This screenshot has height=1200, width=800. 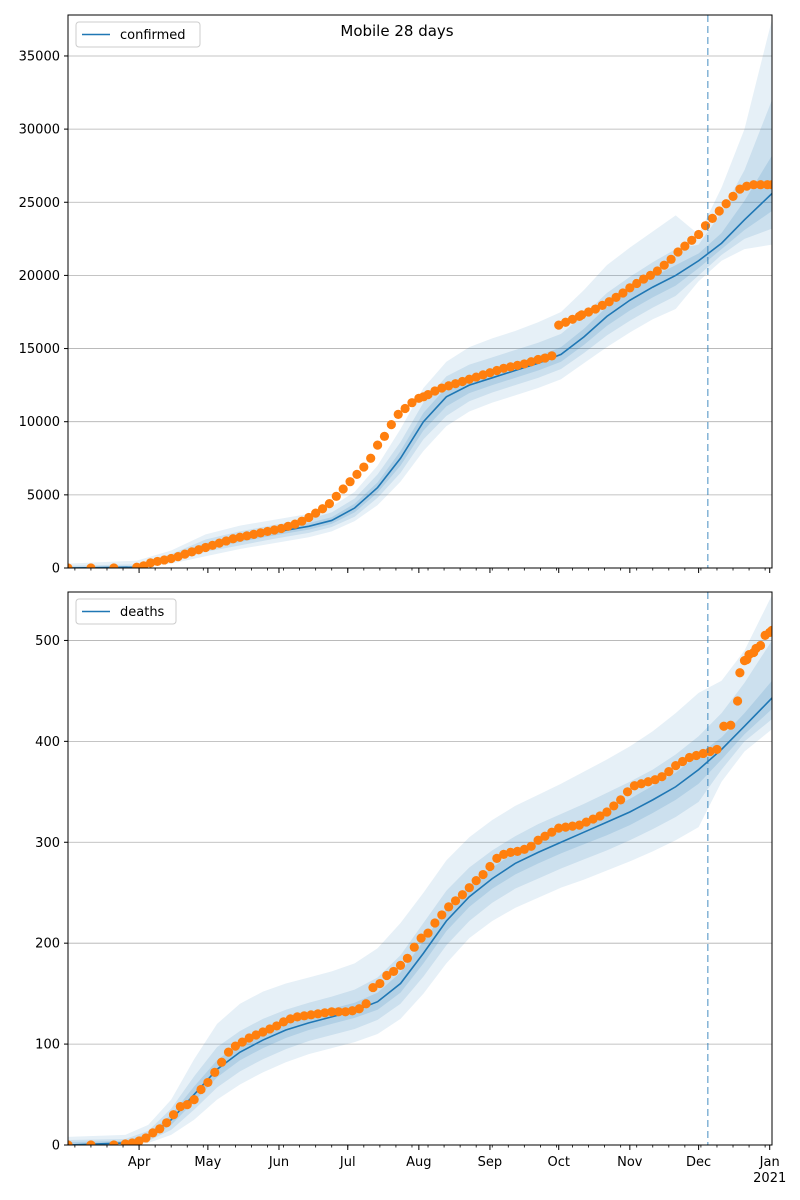 I want to click on y-tick-label: 100, so click(x=47, y=1045).